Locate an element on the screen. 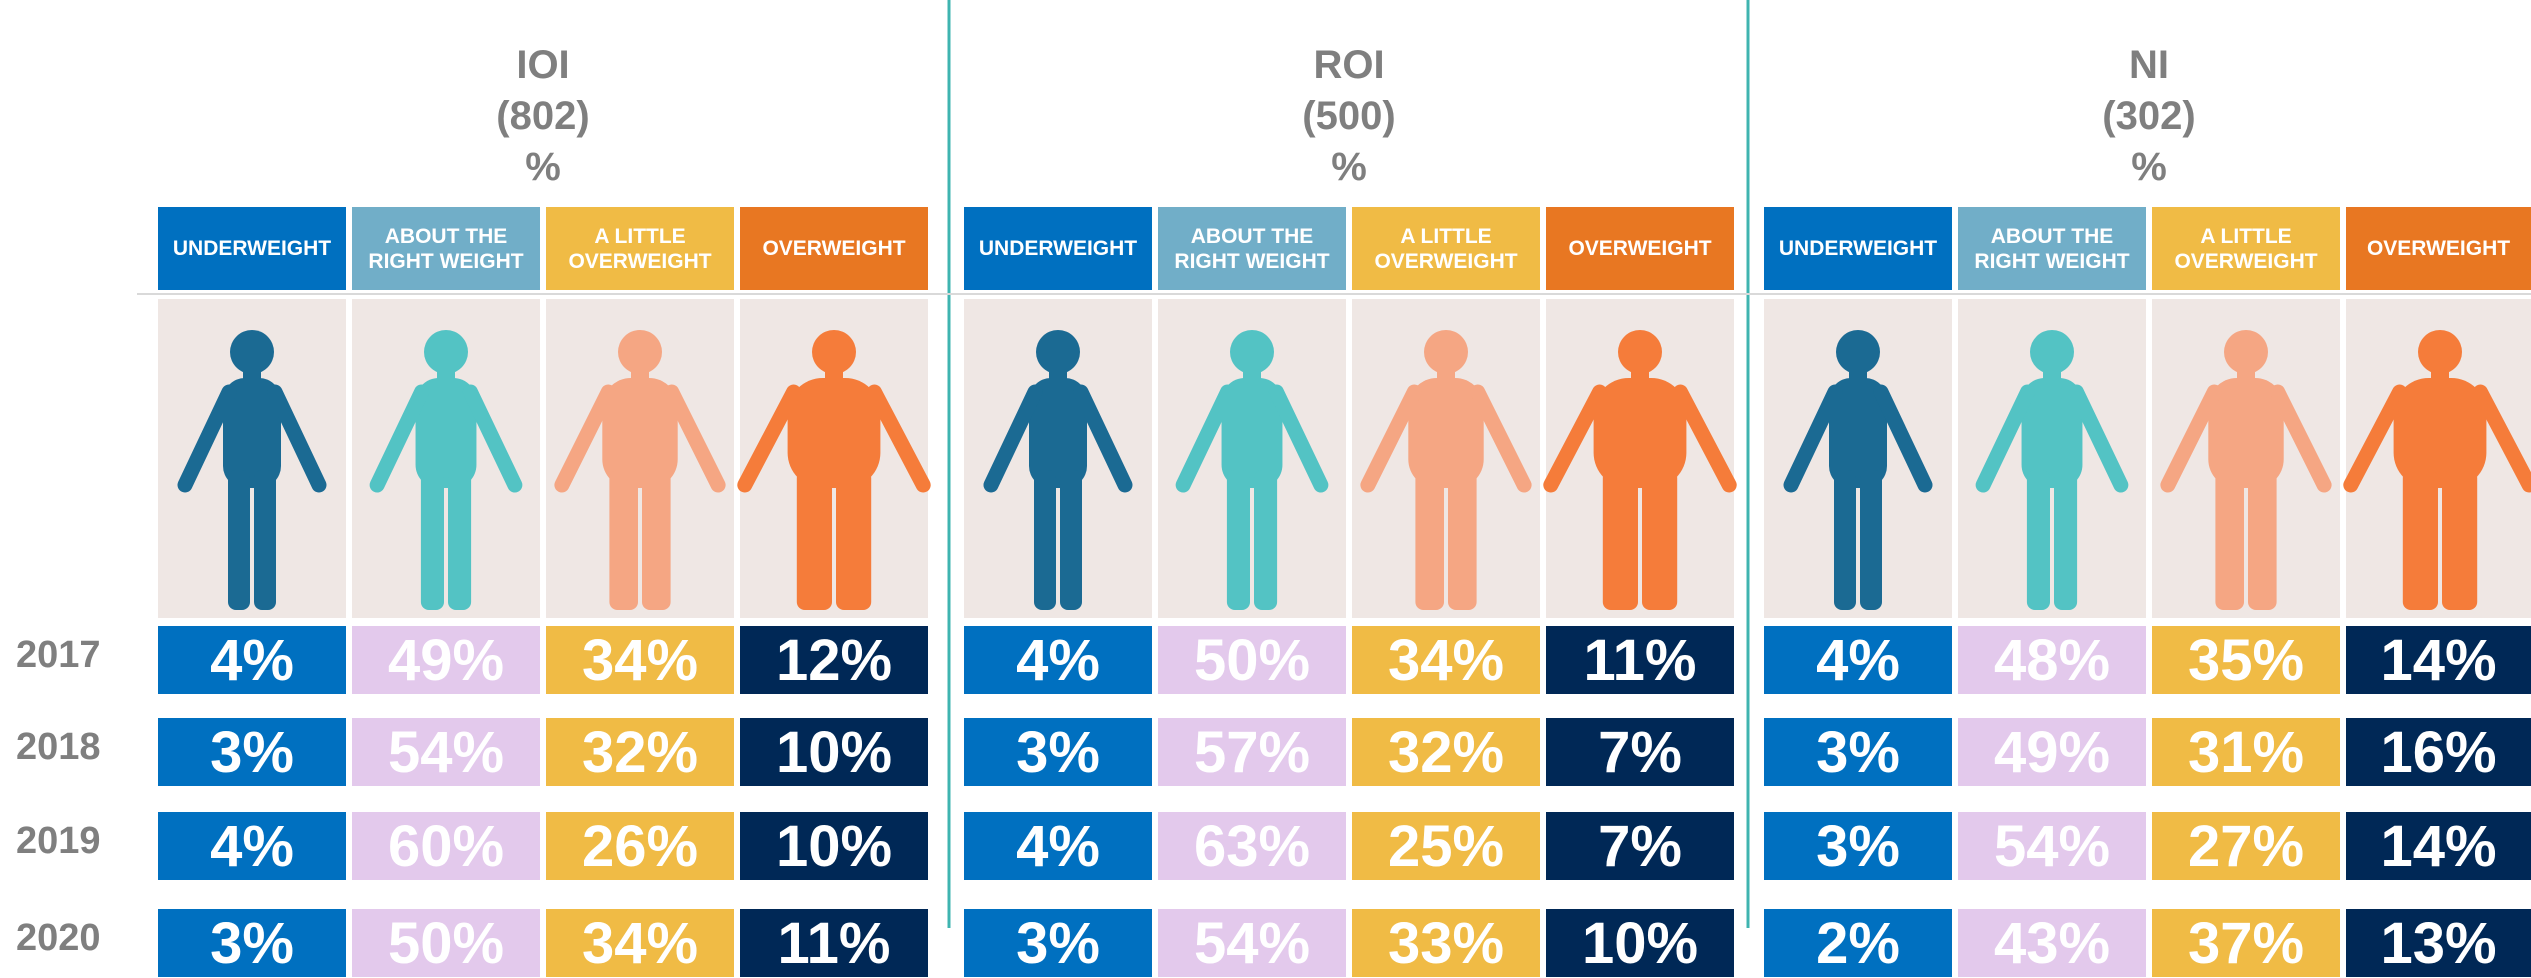 This screenshot has height=978, width=2531. percent-cell: 37% is located at coordinates (2246, 943).